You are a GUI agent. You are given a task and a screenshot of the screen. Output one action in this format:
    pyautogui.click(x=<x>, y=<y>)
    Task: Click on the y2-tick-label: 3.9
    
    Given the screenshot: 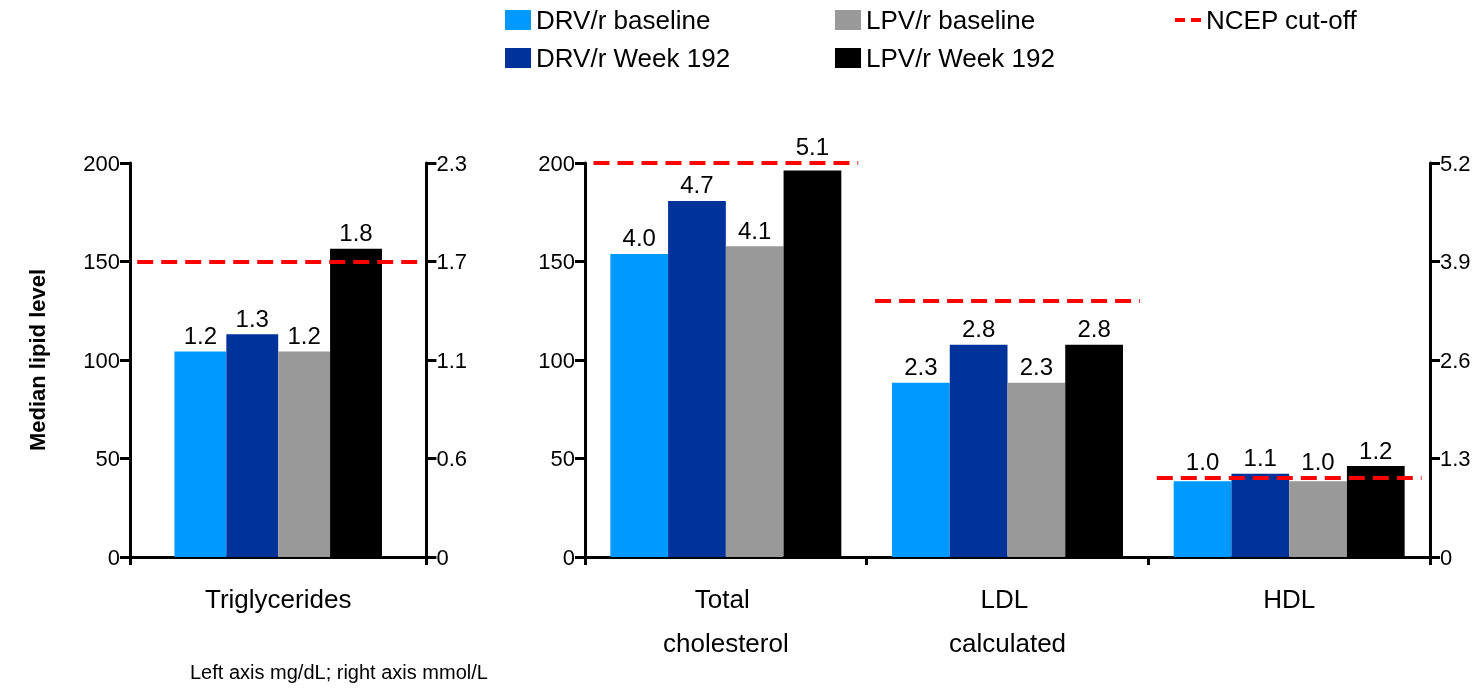 What is the action you would take?
    pyautogui.click(x=1455, y=261)
    